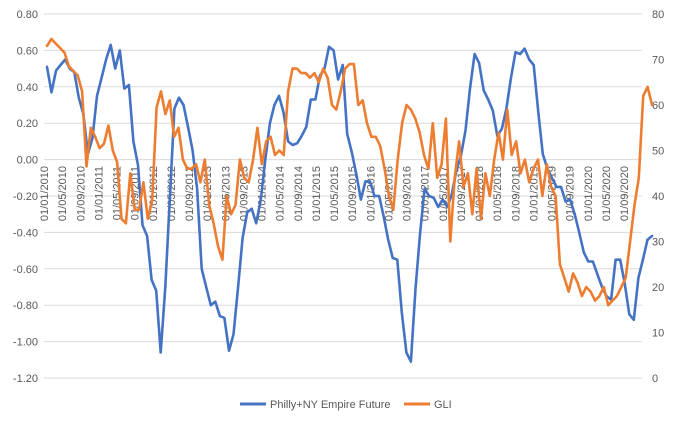 The height and width of the screenshot is (429, 691). Describe the element at coordinates (25, 379) in the screenshot. I see `left-axis-tick-label: -1.20` at that location.